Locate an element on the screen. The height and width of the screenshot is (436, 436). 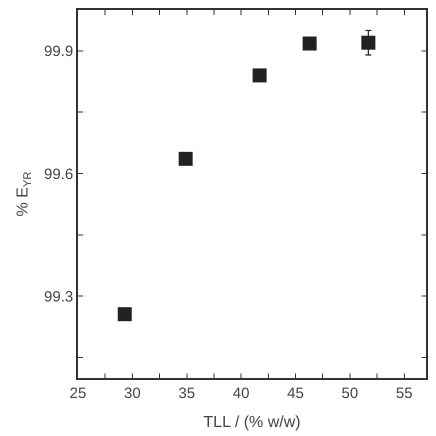
x-tick-label: 55 is located at coordinates (404, 393).